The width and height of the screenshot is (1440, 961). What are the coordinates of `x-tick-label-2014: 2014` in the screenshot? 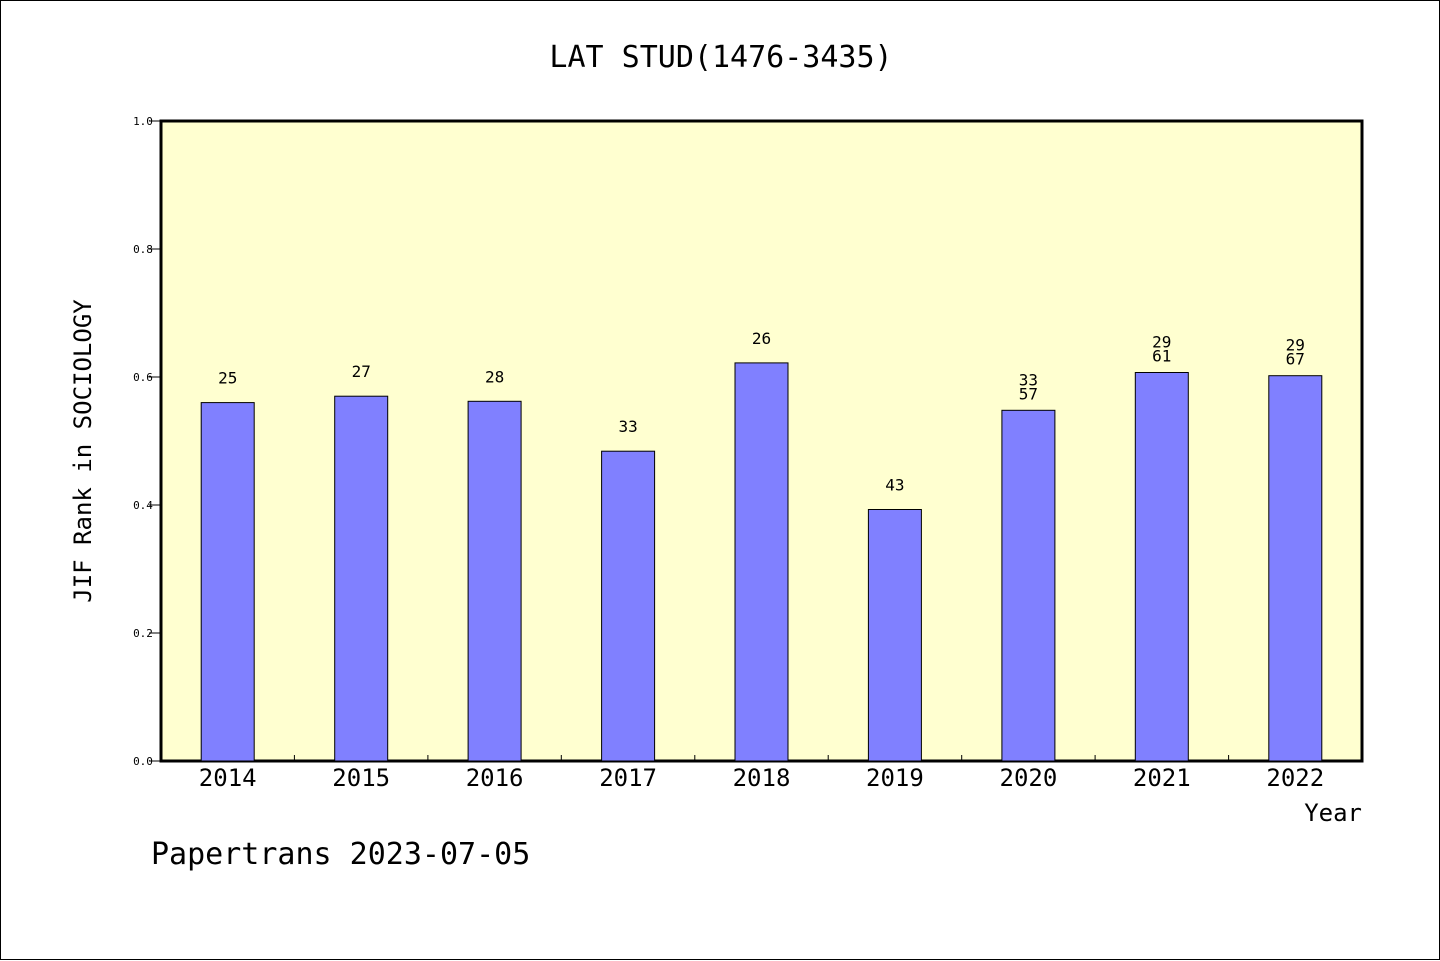 It's located at (228, 778).